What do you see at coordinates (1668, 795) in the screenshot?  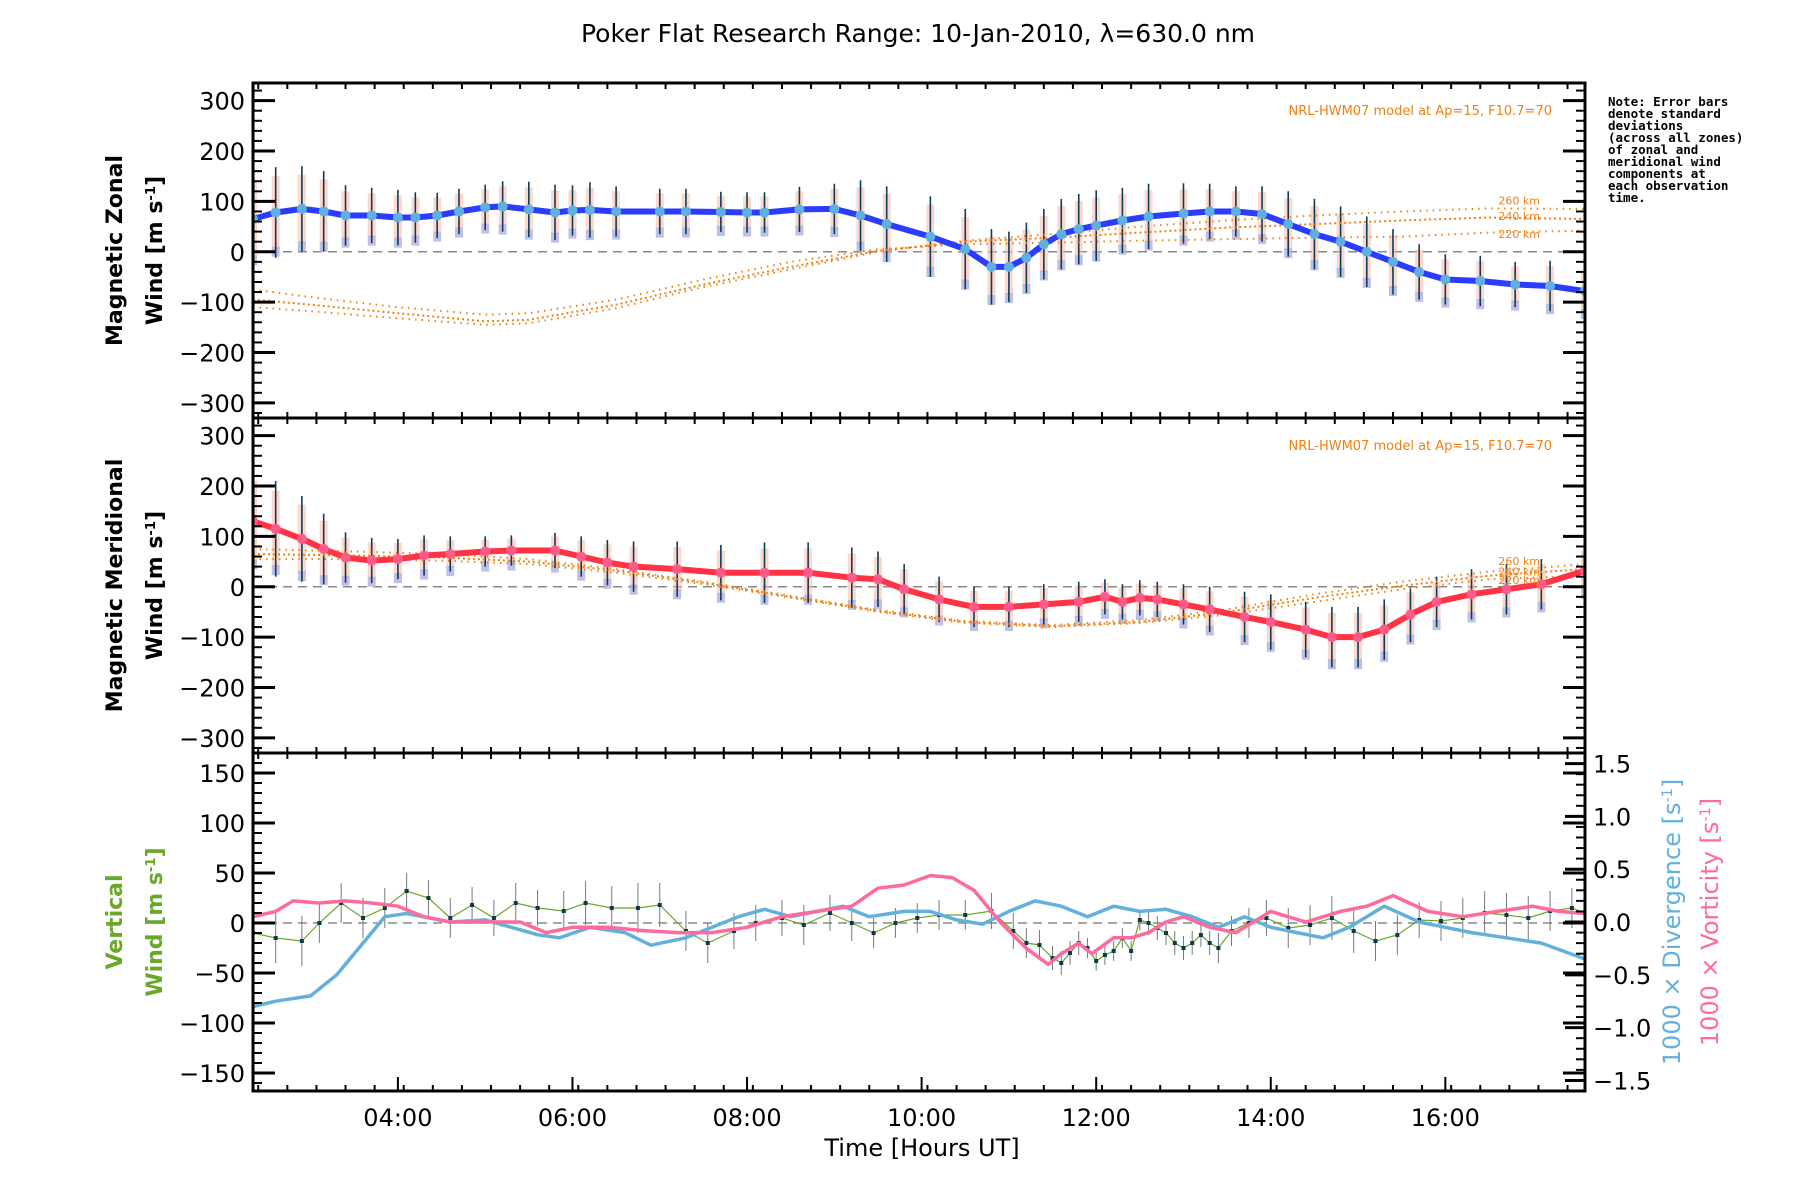 I see `y2-label-divergence-part: -1` at bounding box center [1668, 795].